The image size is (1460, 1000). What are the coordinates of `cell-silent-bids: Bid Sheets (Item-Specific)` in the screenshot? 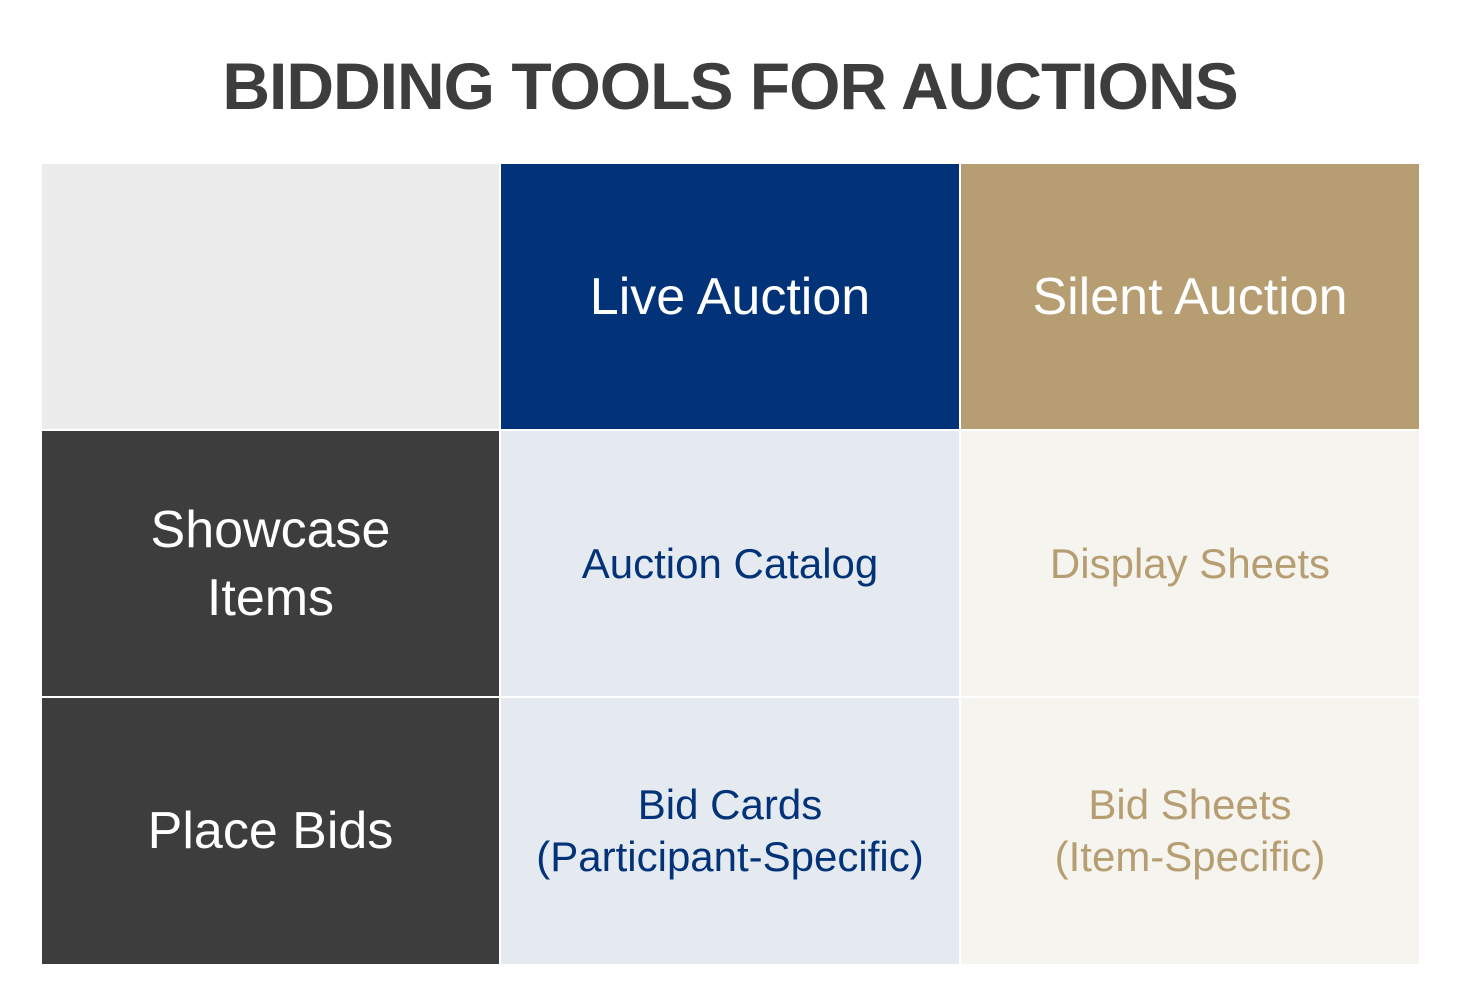 It's located at (1190, 831).